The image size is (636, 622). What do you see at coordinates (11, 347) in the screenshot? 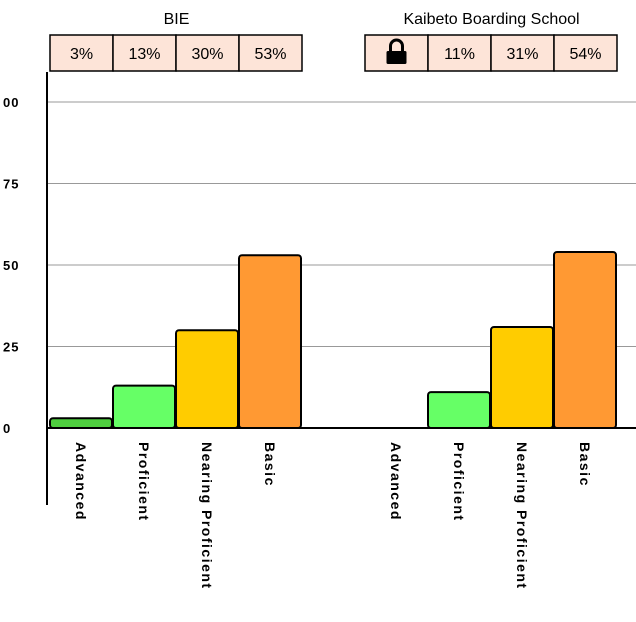
I see `y-tick-label: 25` at bounding box center [11, 347].